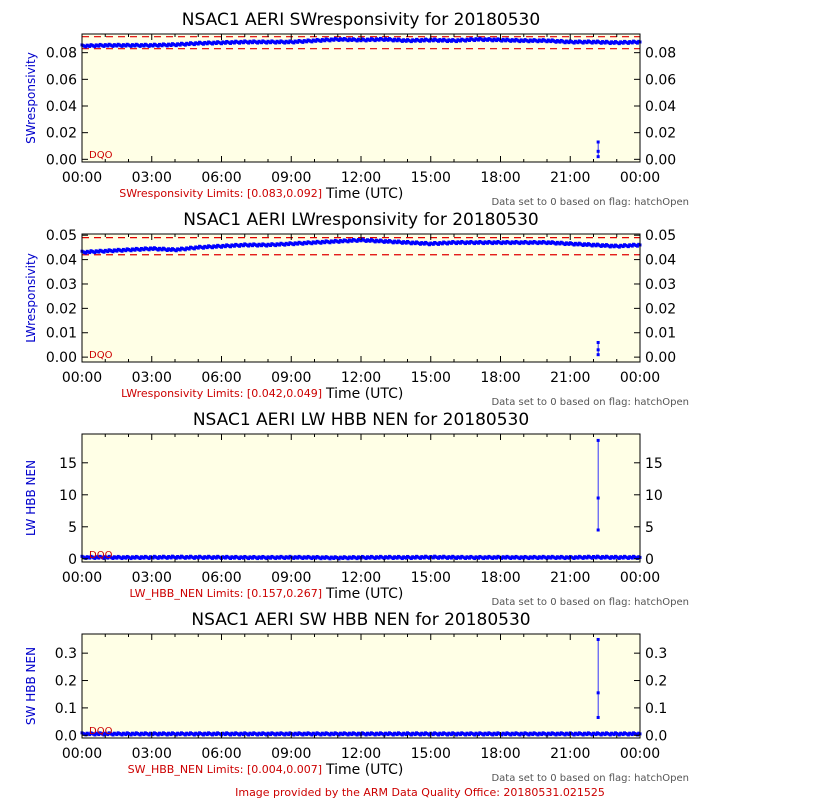 The height and width of the screenshot is (800, 840). Describe the element at coordinates (221, 378) in the screenshot. I see `x-tick-label: 06:00` at that location.